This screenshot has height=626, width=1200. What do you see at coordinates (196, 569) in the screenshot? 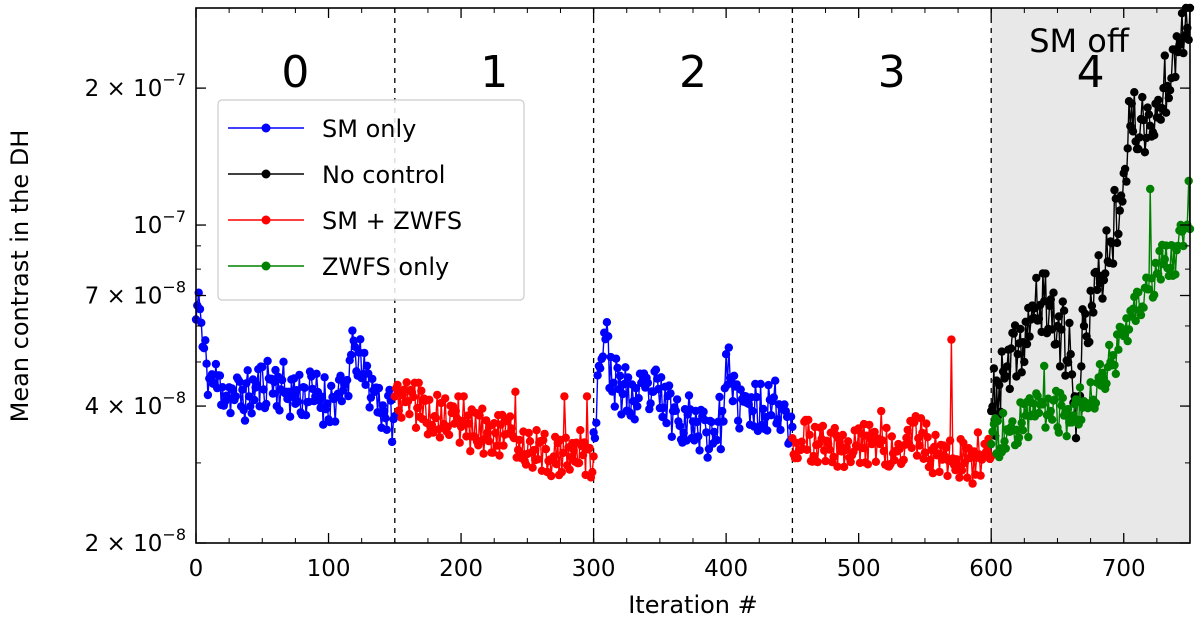
I see `x-tick-label: 0` at bounding box center [196, 569].